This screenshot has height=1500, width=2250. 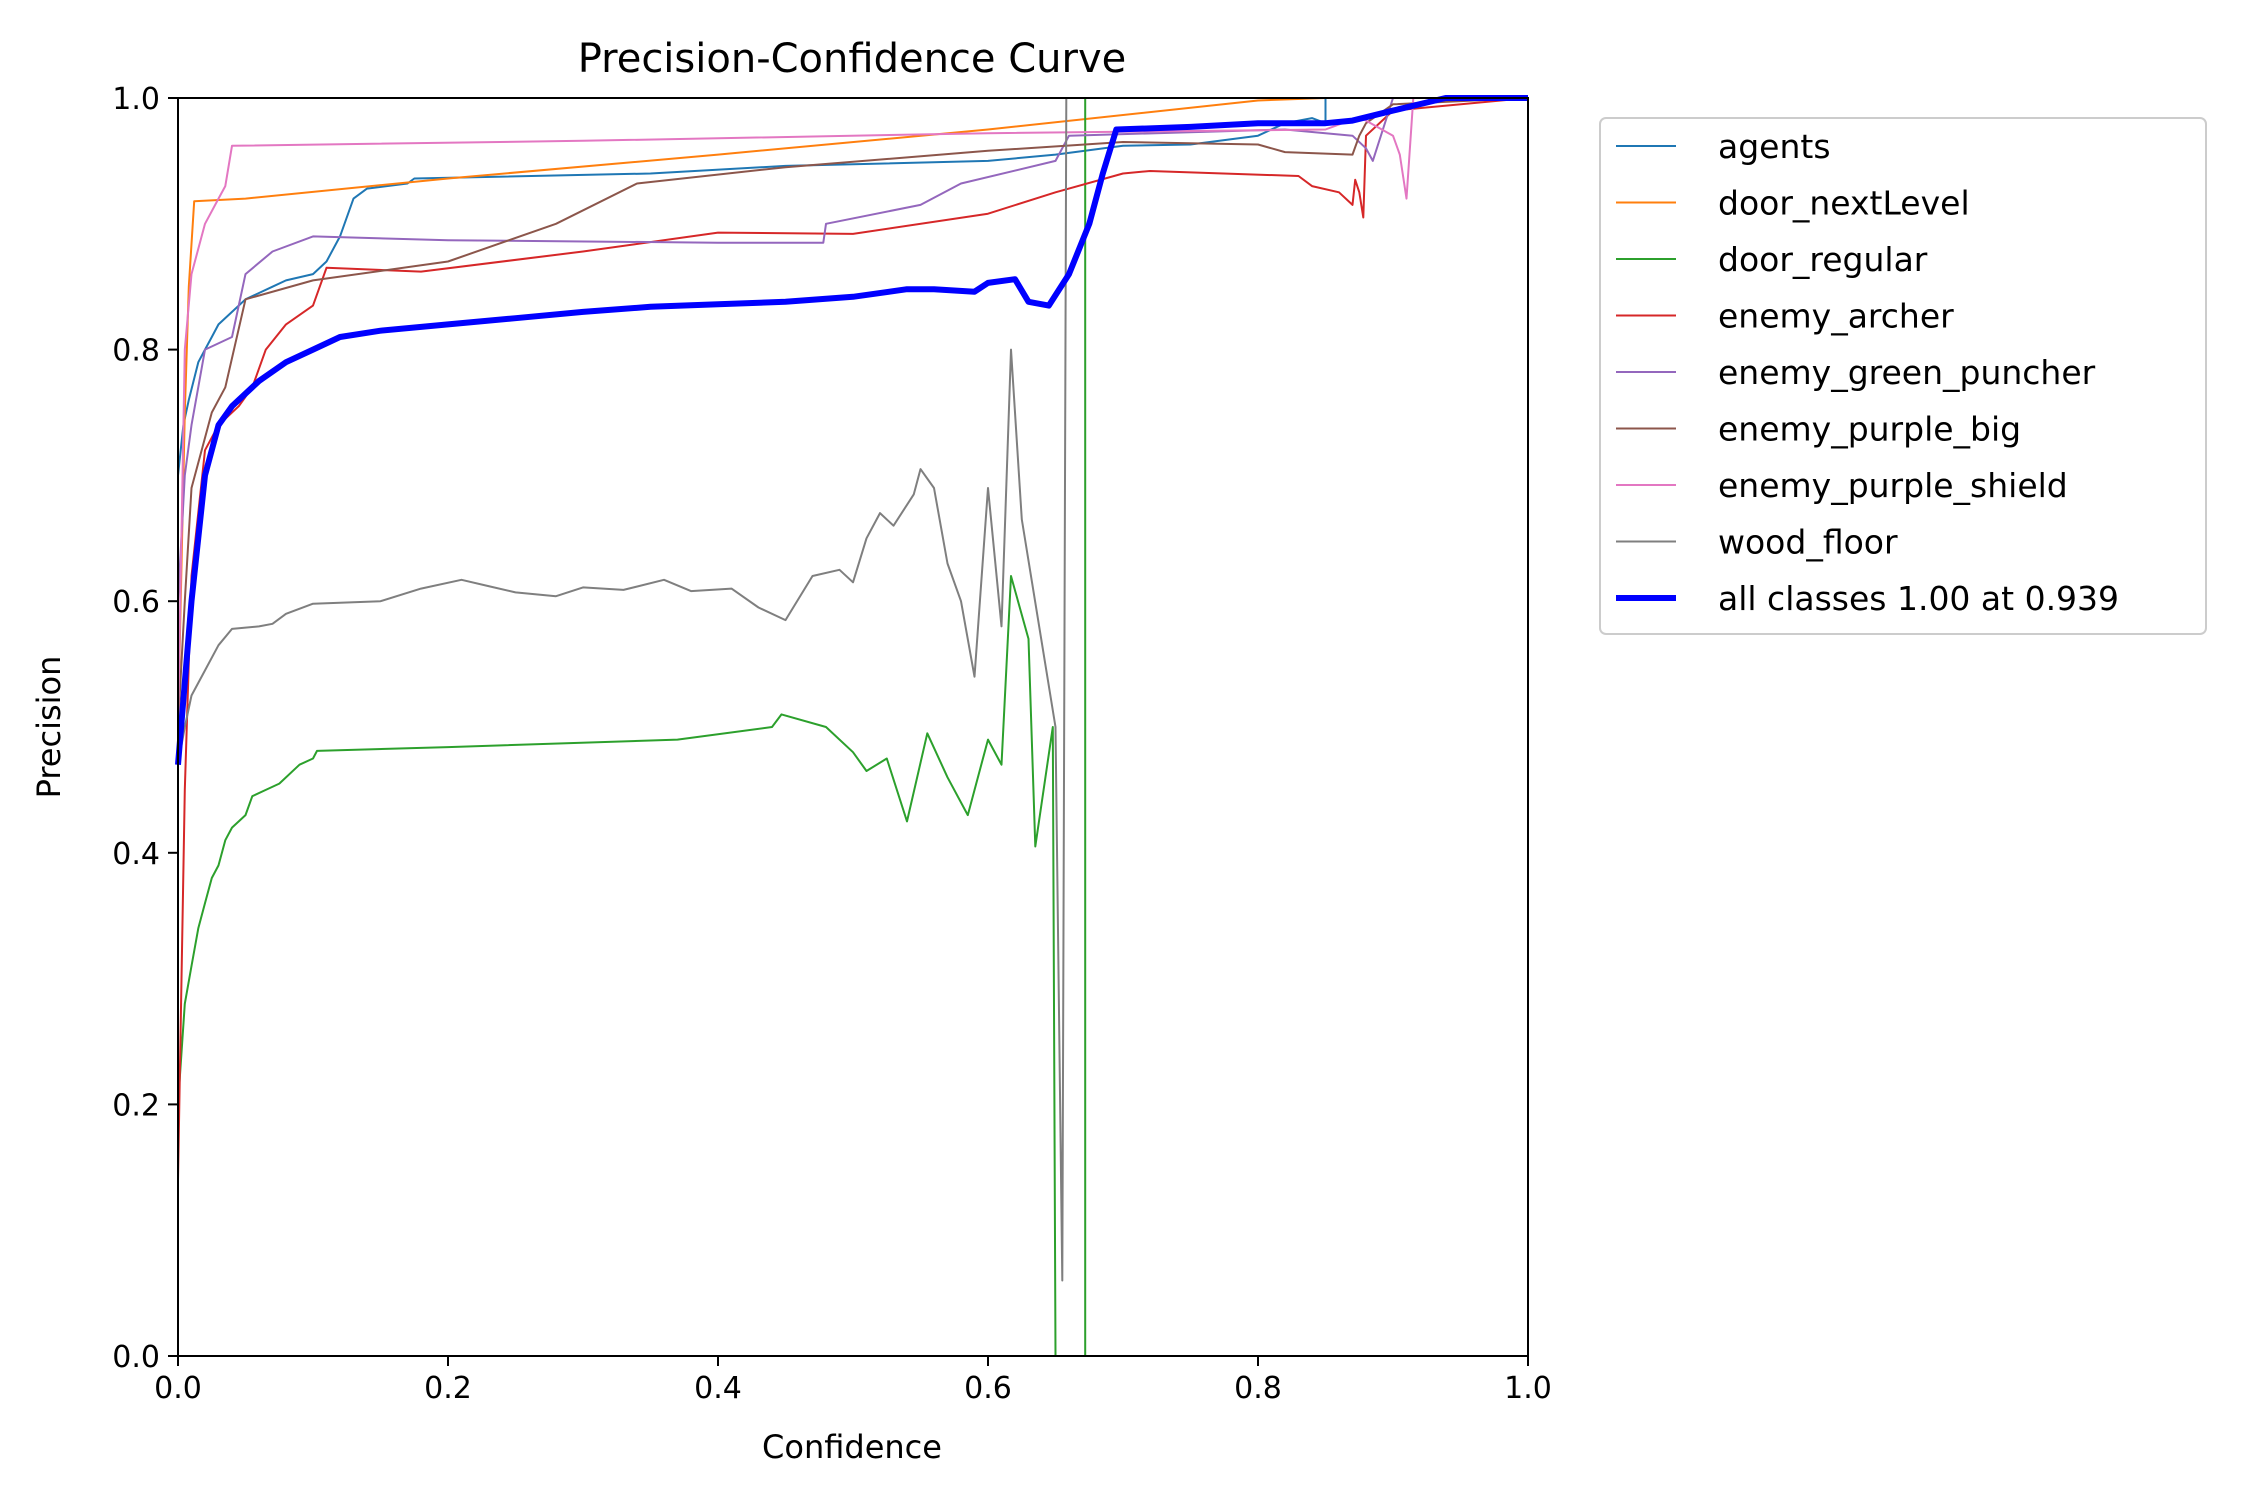 What do you see at coordinates (718, 1388) in the screenshot?
I see `x-tick-label: 0.4` at bounding box center [718, 1388].